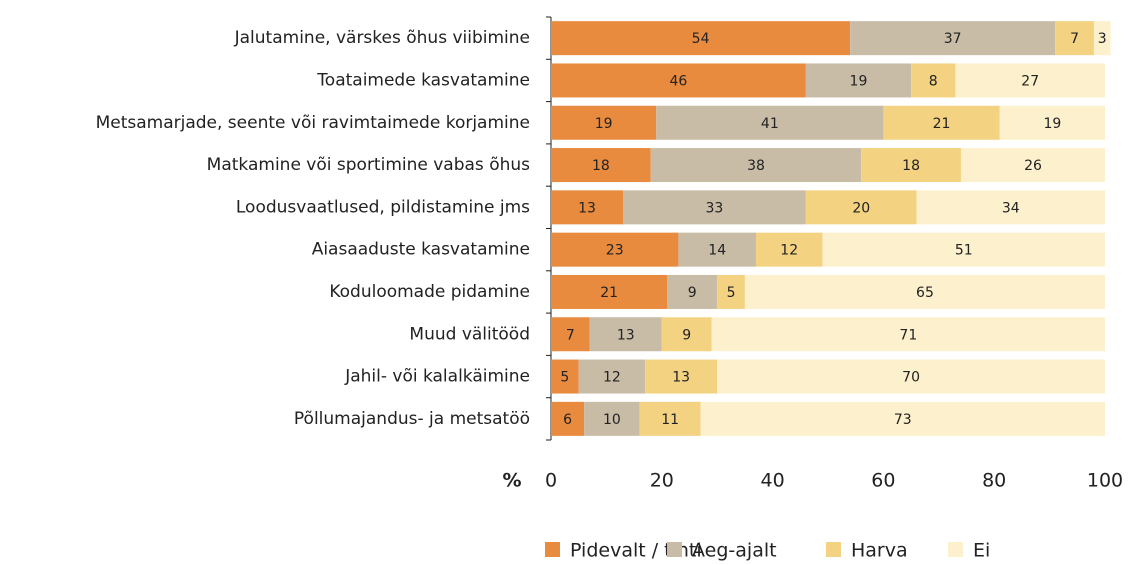 The image size is (1133, 565). I want to click on x-tick-label: 80, so click(994, 481).